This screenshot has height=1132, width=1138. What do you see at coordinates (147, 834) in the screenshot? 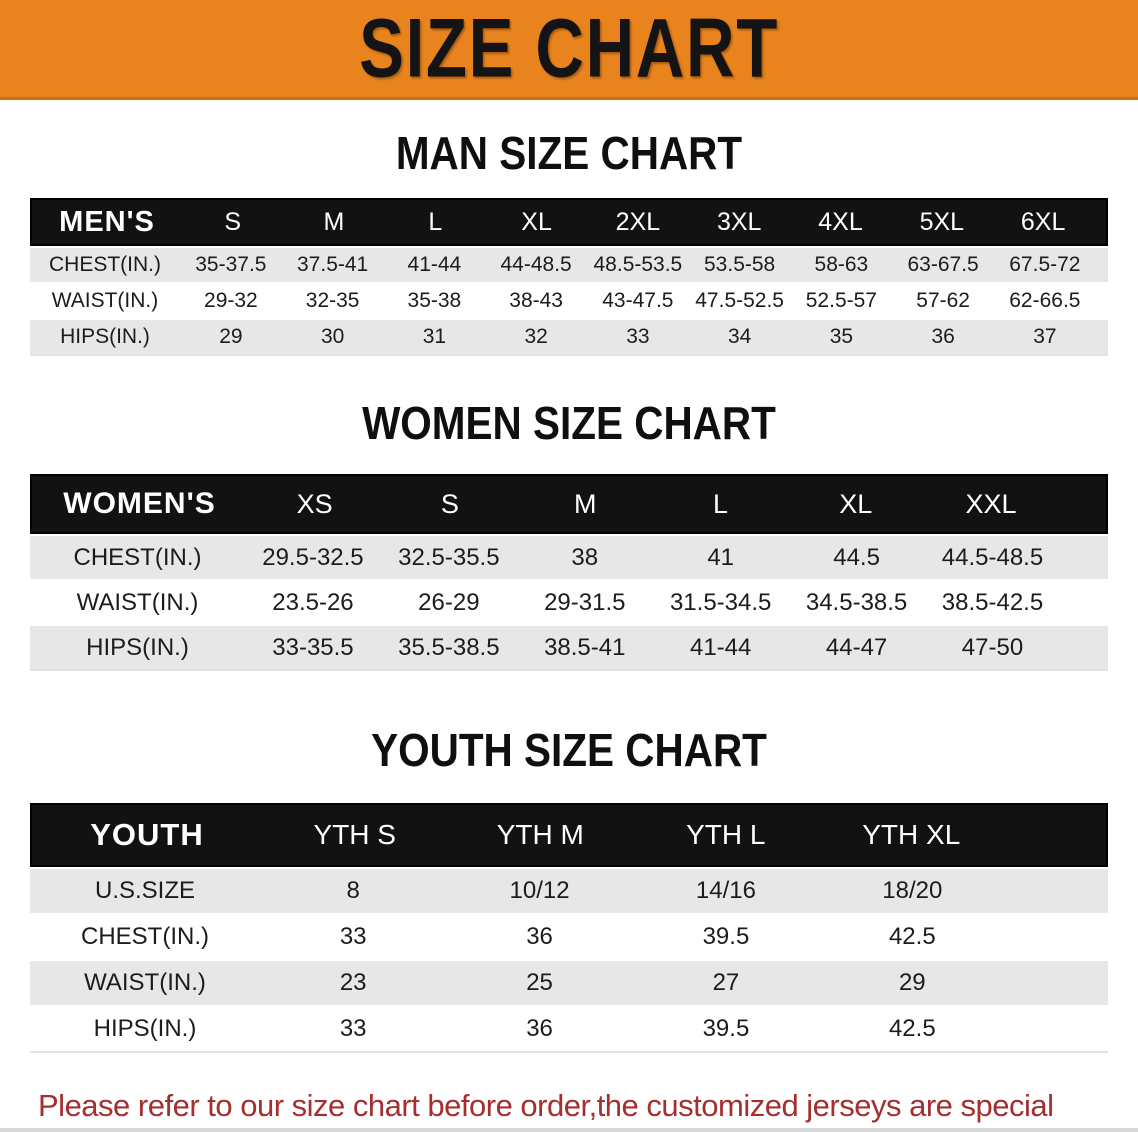
I see `table-corner-label: YOUTH` at bounding box center [147, 834].